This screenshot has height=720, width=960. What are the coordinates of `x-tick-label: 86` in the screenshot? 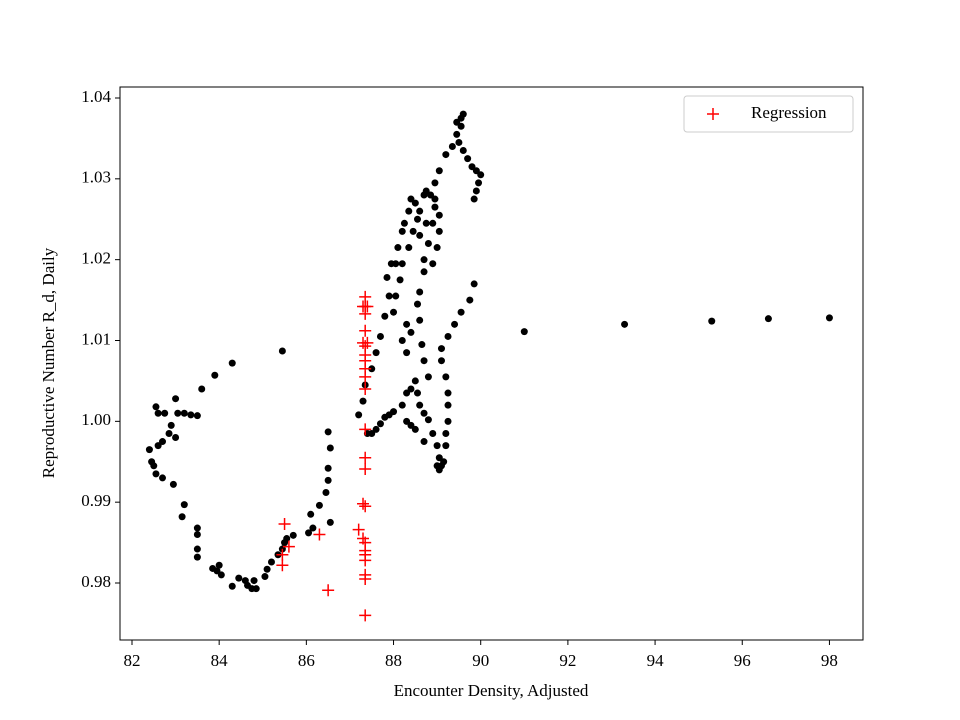 It's located at (306, 660).